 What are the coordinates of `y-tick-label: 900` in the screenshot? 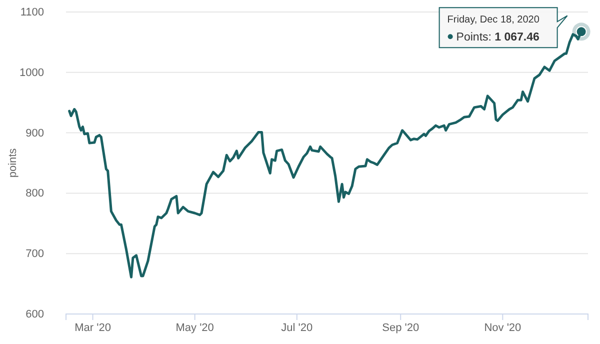 It's located at (35, 133).